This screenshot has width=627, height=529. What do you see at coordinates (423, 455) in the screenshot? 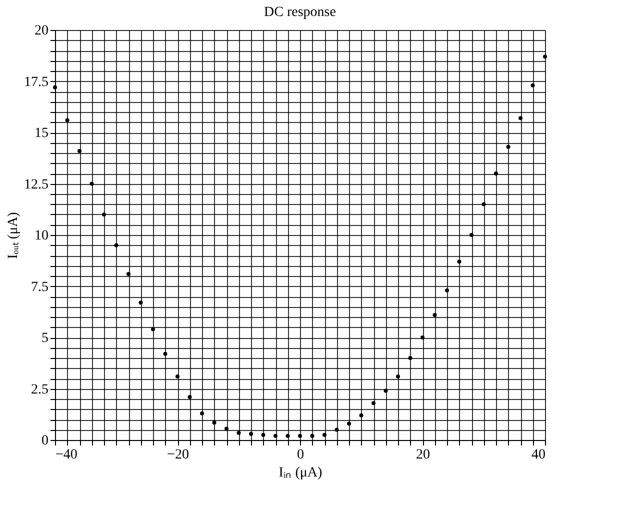
I see `x-tick-label: 20` at bounding box center [423, 455].